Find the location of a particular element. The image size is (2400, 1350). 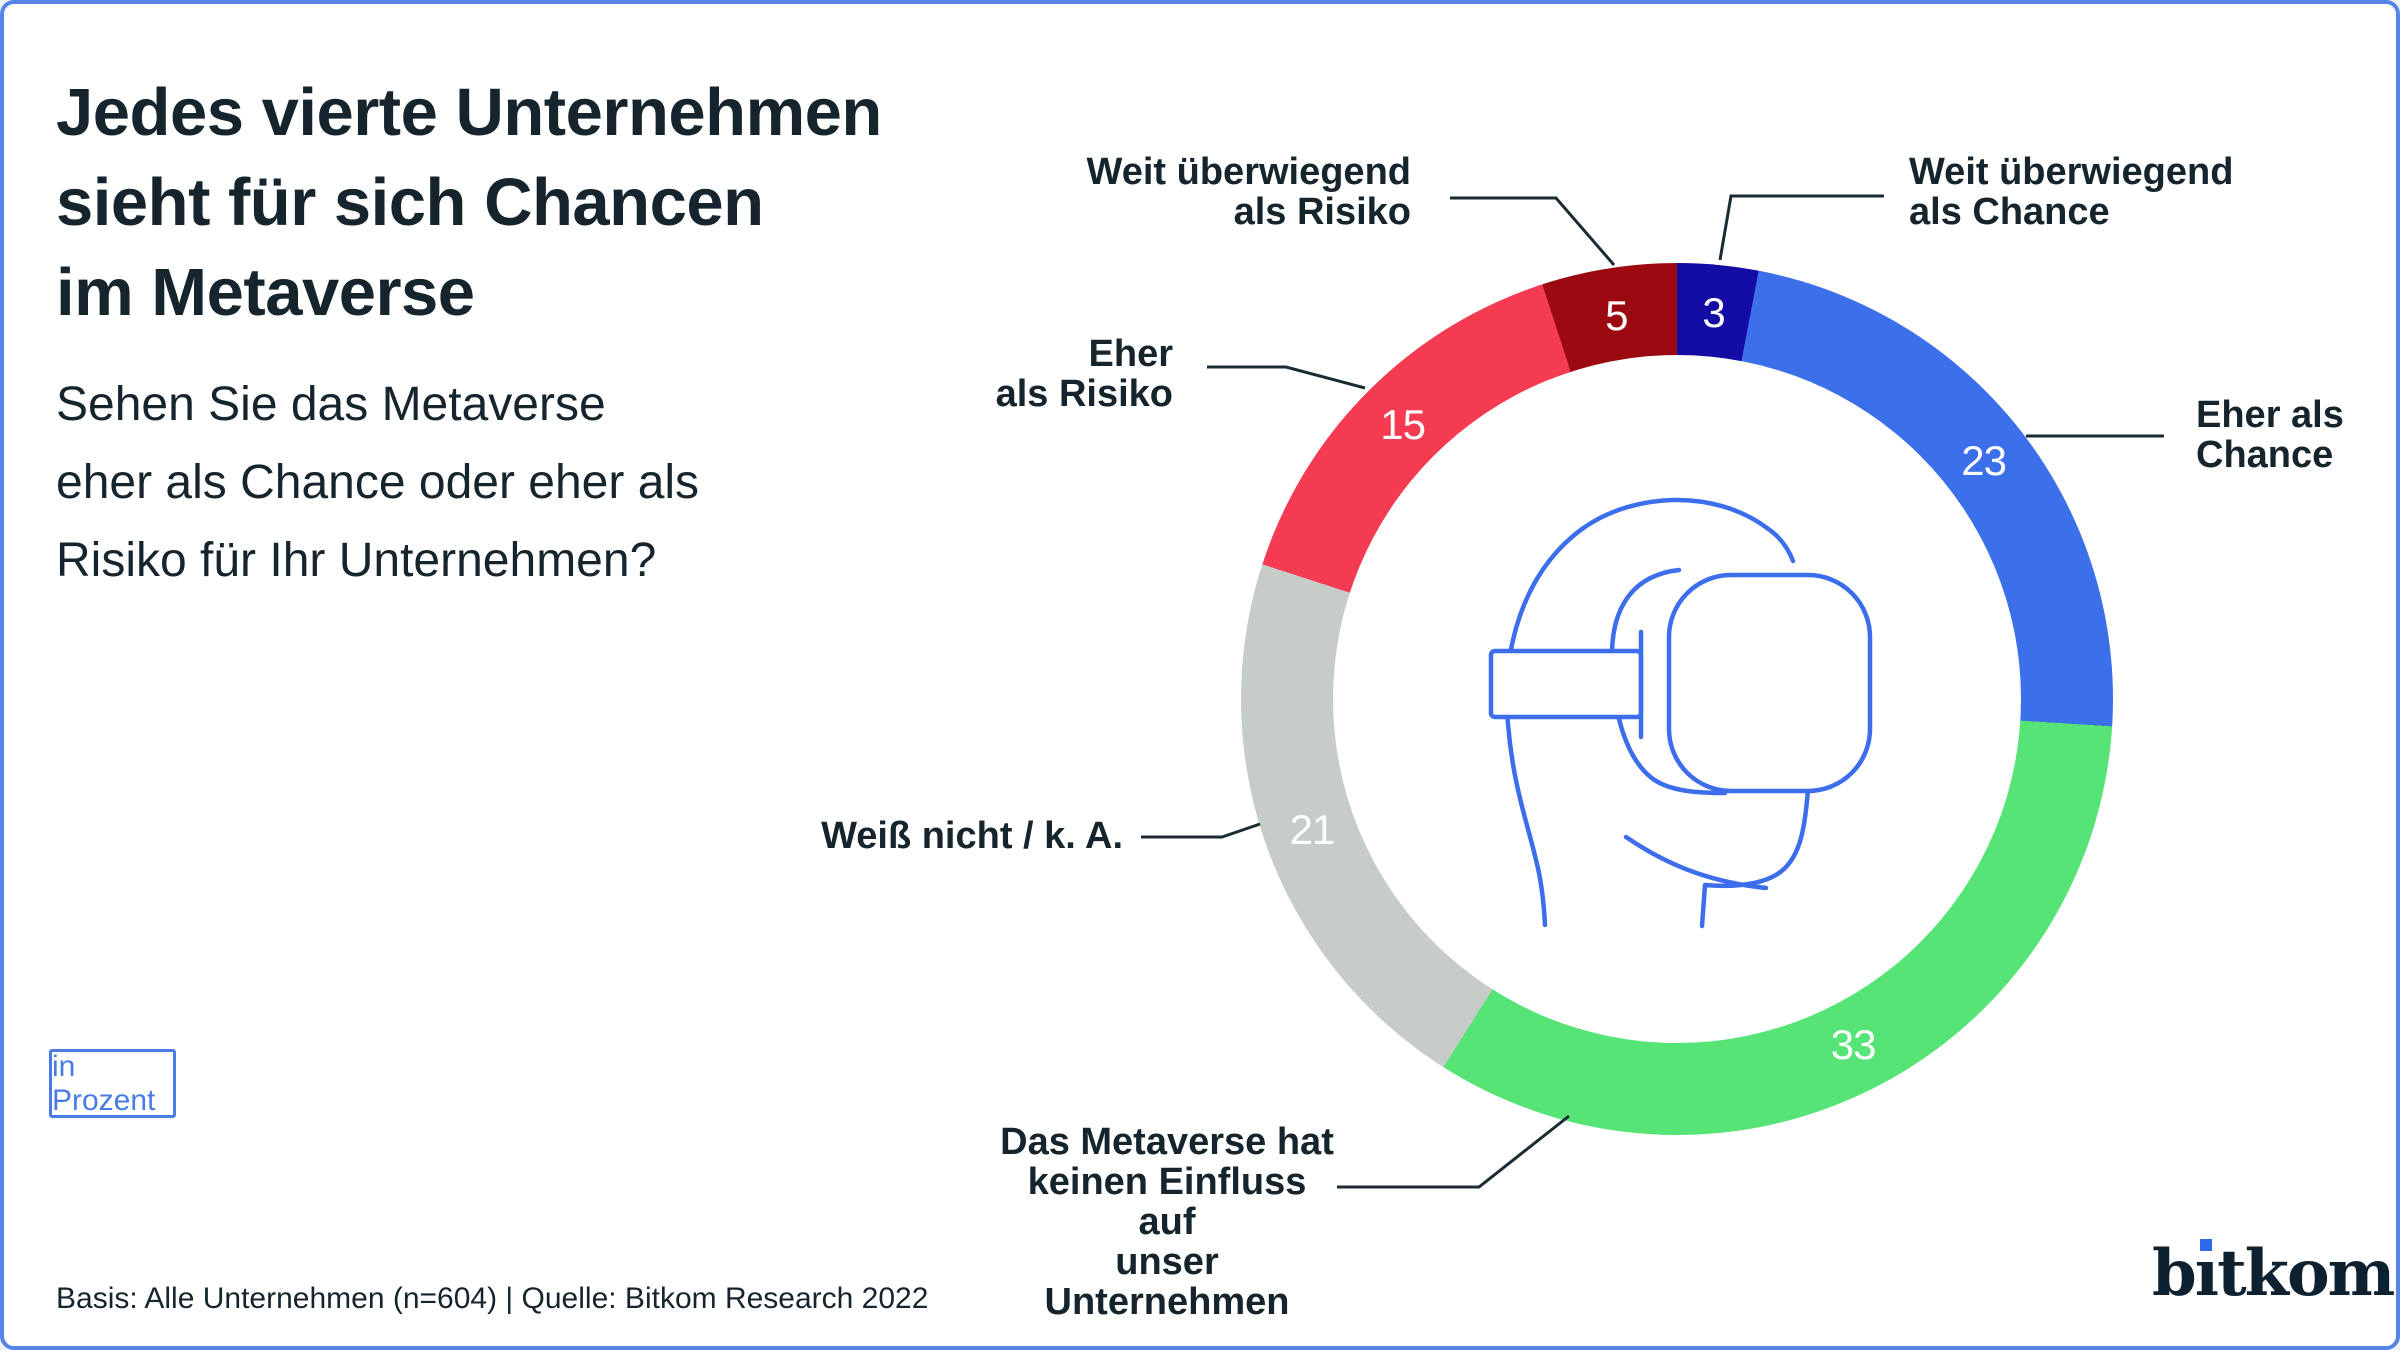

cheek-line is located at coordinates (1696, 862).